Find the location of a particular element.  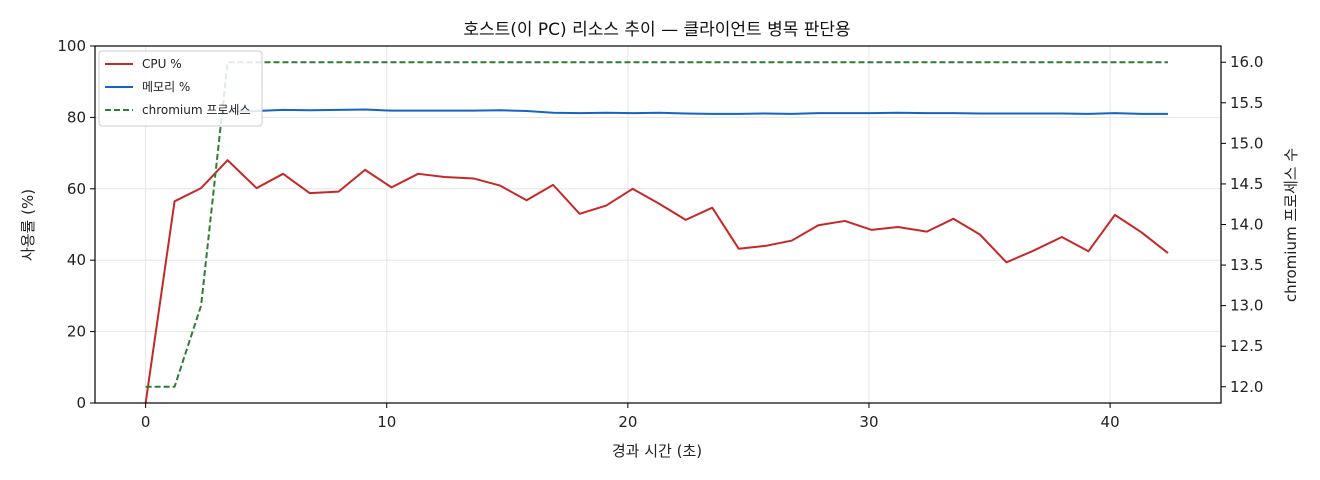

x-tick-label: 30 is located at coordinates (868, 422).